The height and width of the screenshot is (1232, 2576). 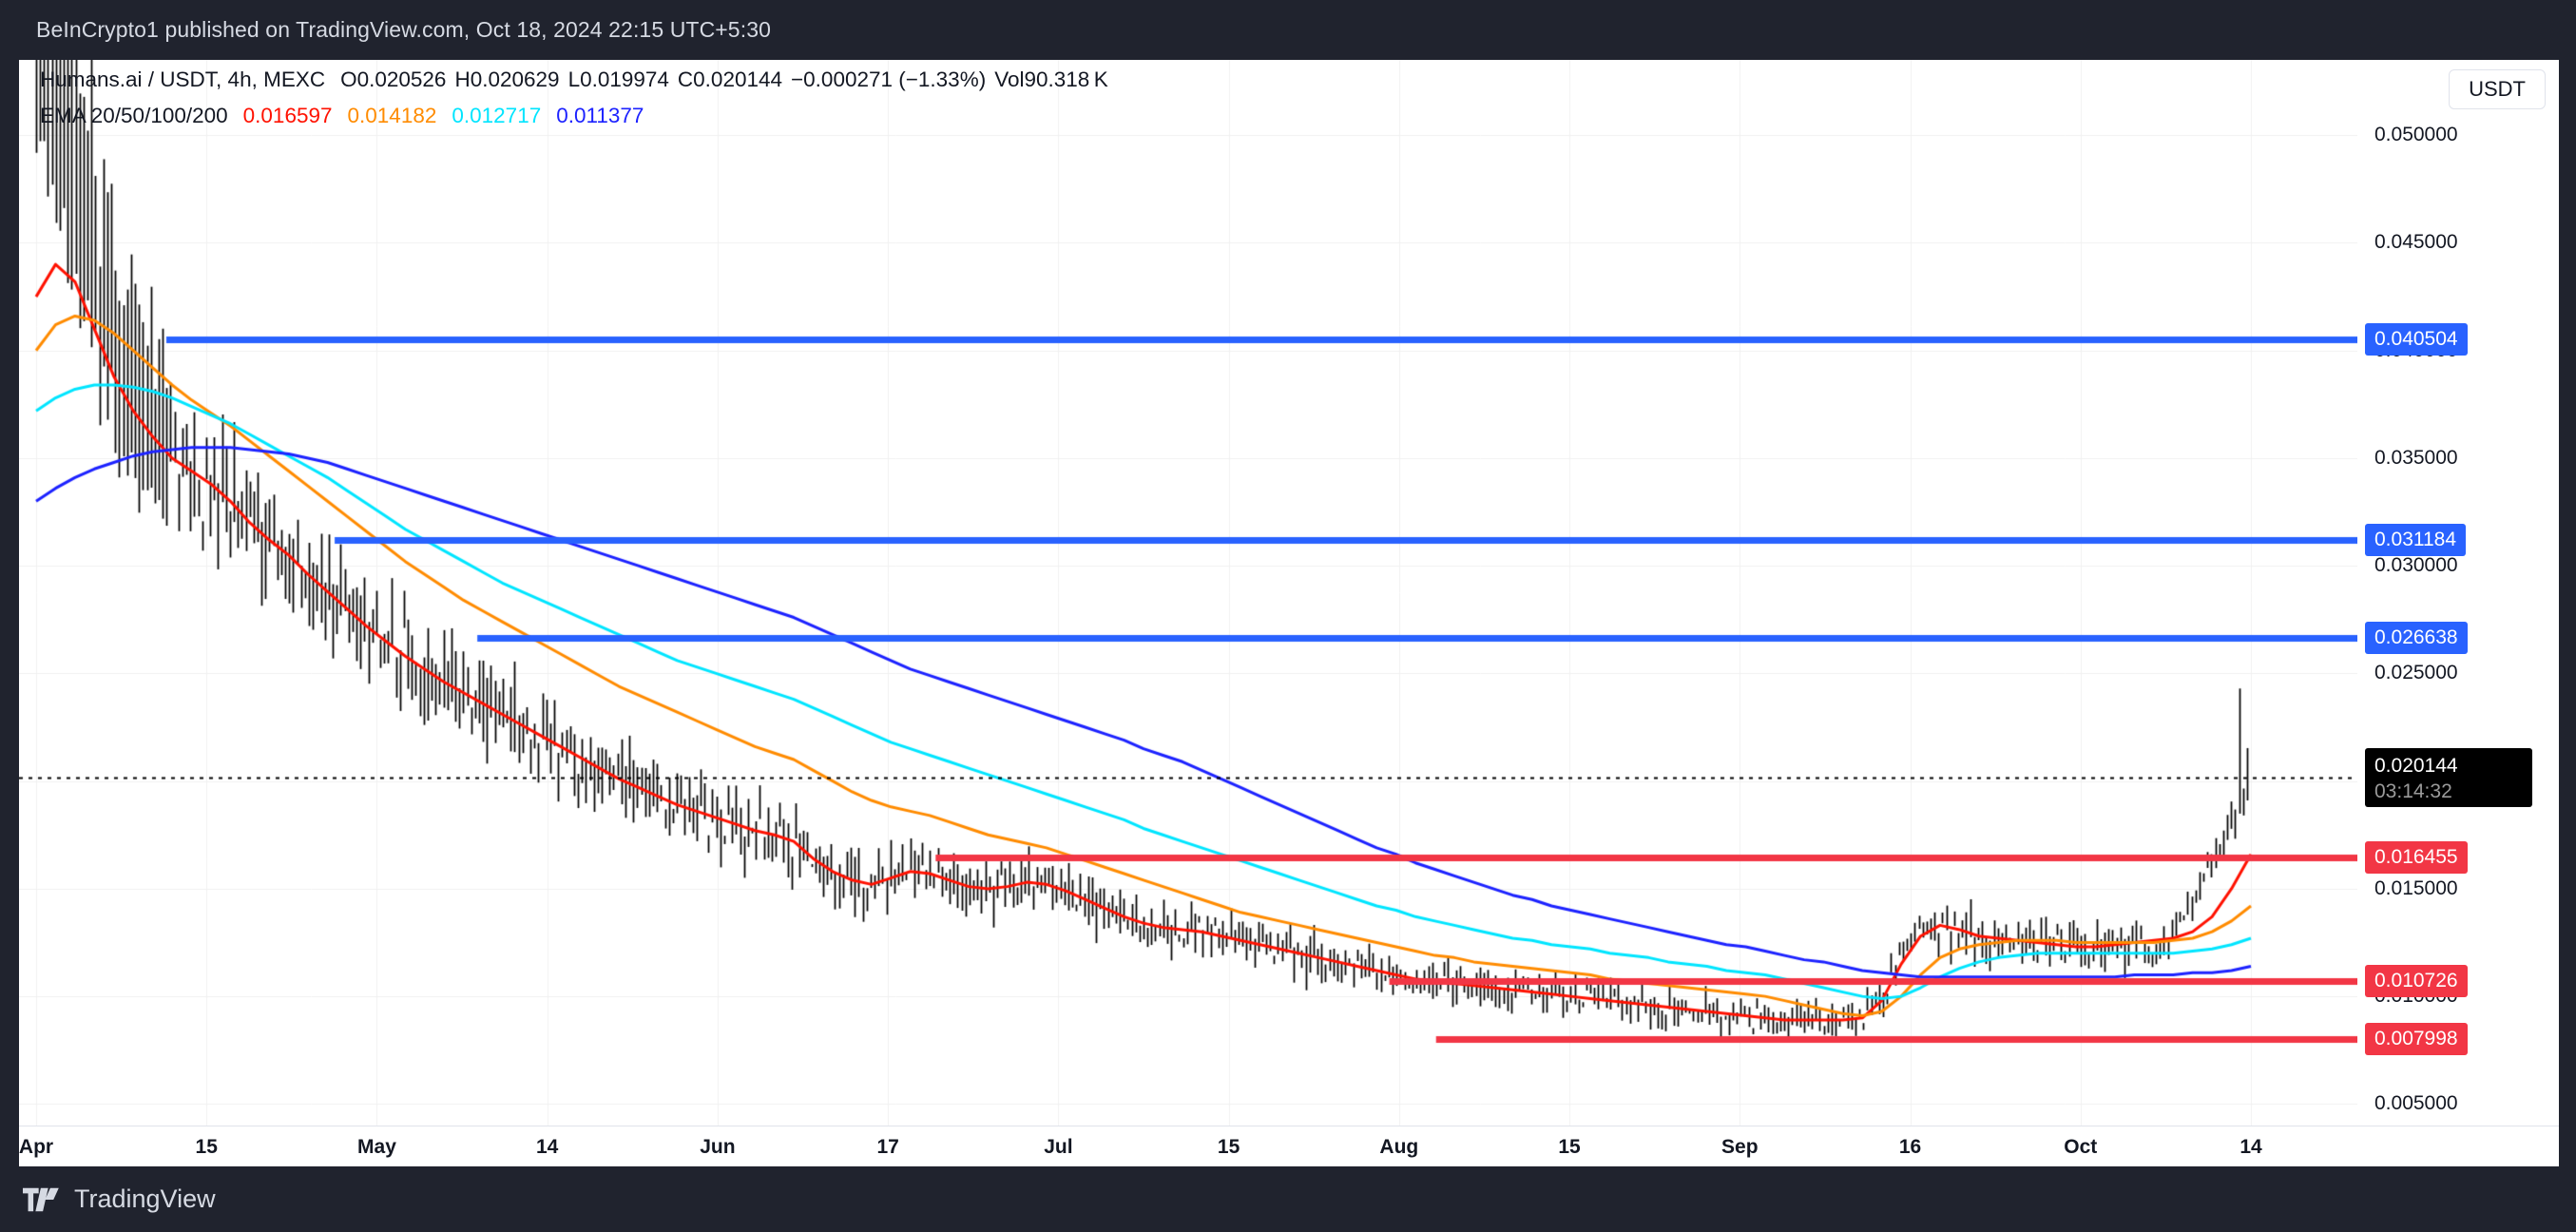 What do you see at coordinates (41, 1199) in the screenshot?
I see `tradingview-logo-icon` at bounding box center [41, 1199].